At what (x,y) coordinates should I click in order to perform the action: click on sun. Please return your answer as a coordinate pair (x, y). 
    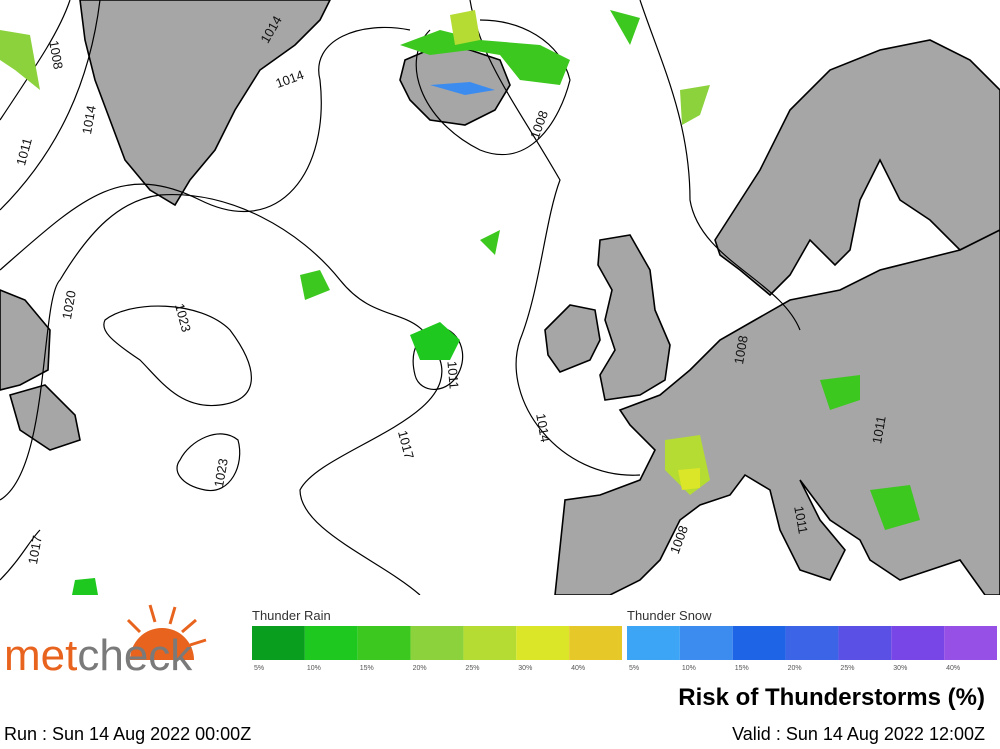
    Looking at the image, I should click on (162, 644).